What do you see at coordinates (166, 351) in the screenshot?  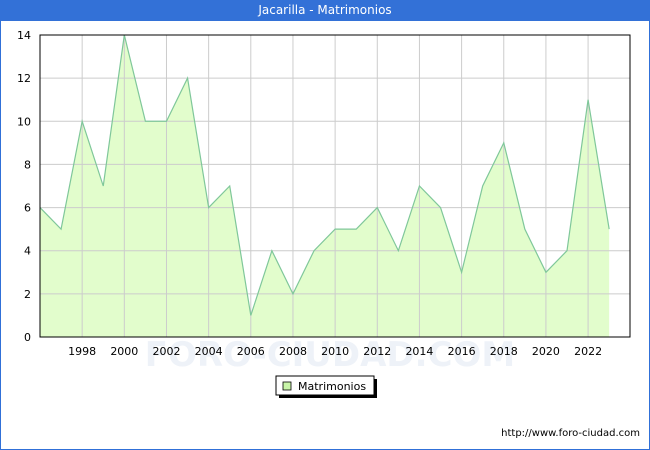 I see `x-tick-label: 2002` at bounding box center [166, 351].